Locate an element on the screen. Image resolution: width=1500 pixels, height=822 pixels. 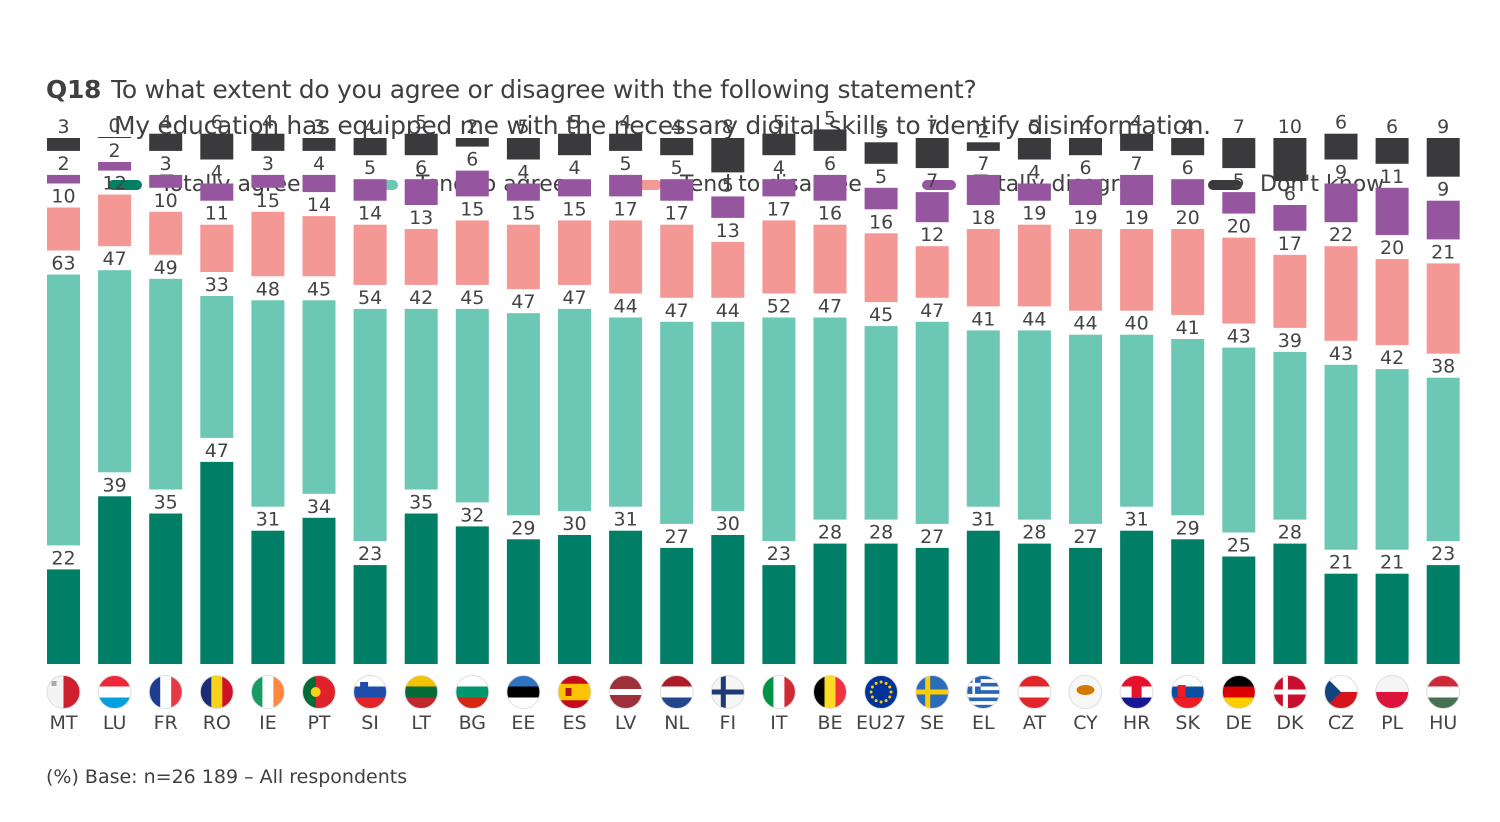
bulgaria-flag-icon is located at coordinates (472, 692).